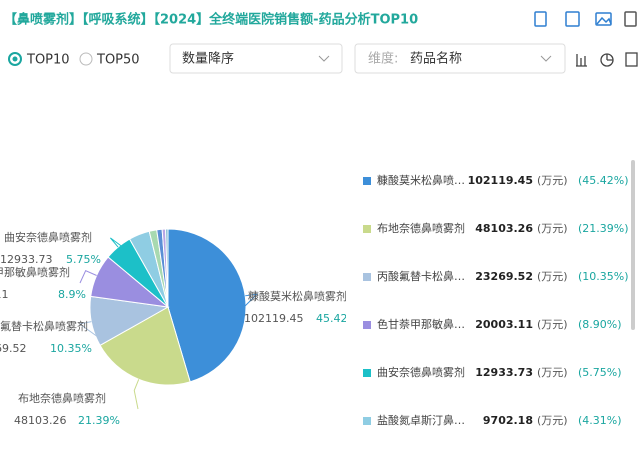 The image size is (640, 465). What do you see at coordinates (504, 324) in the screenshot?
I see `legend-value: 20003.11` at bounding box center [504, 324].